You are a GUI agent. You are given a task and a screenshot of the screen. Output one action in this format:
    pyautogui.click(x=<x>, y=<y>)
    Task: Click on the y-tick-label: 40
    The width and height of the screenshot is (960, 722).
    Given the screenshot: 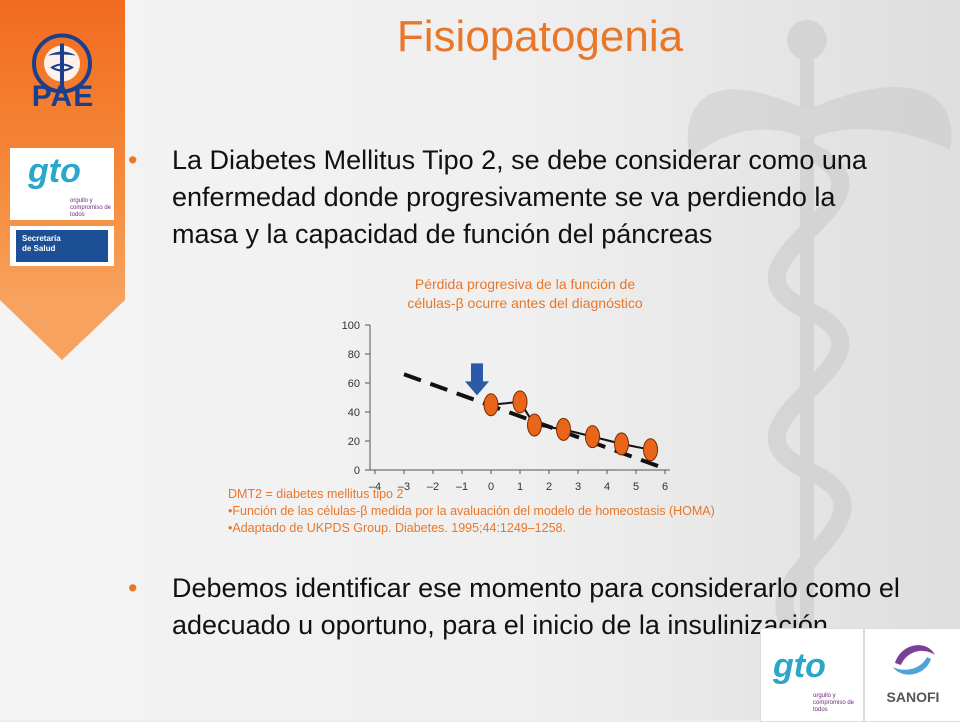 What is the action you would take?
    pyautogui.click(x=354, y=413)
    